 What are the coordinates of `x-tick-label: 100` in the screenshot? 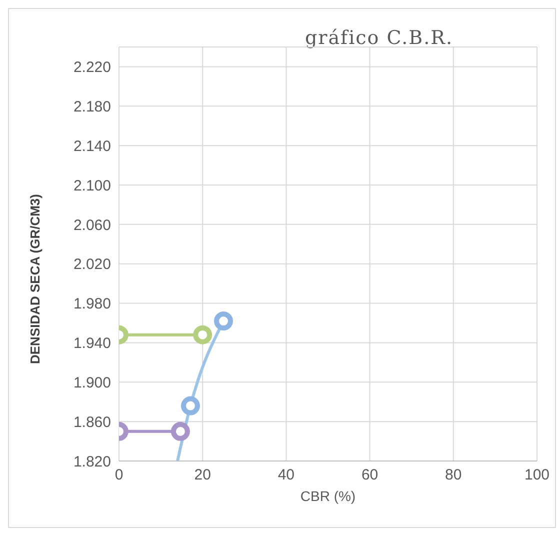 It's located at (537, 475).